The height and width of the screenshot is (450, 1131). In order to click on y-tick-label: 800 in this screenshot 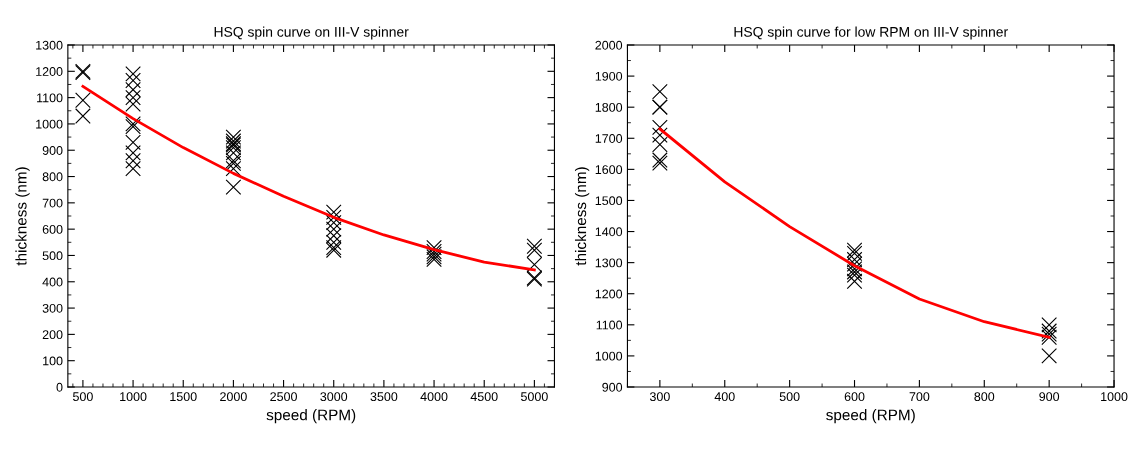, I will do `click(52, 177)`.